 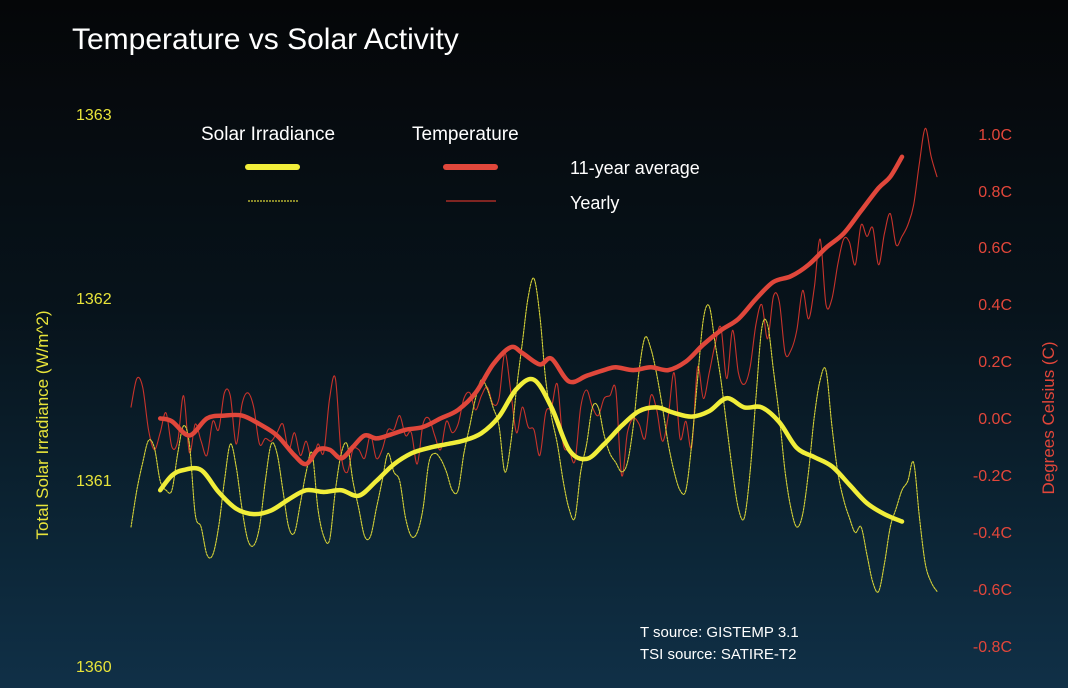 What do you see at coordinates (94, 115) in the screenshot?
I see `left-tick: 1363` at bounding box center [94, 115].